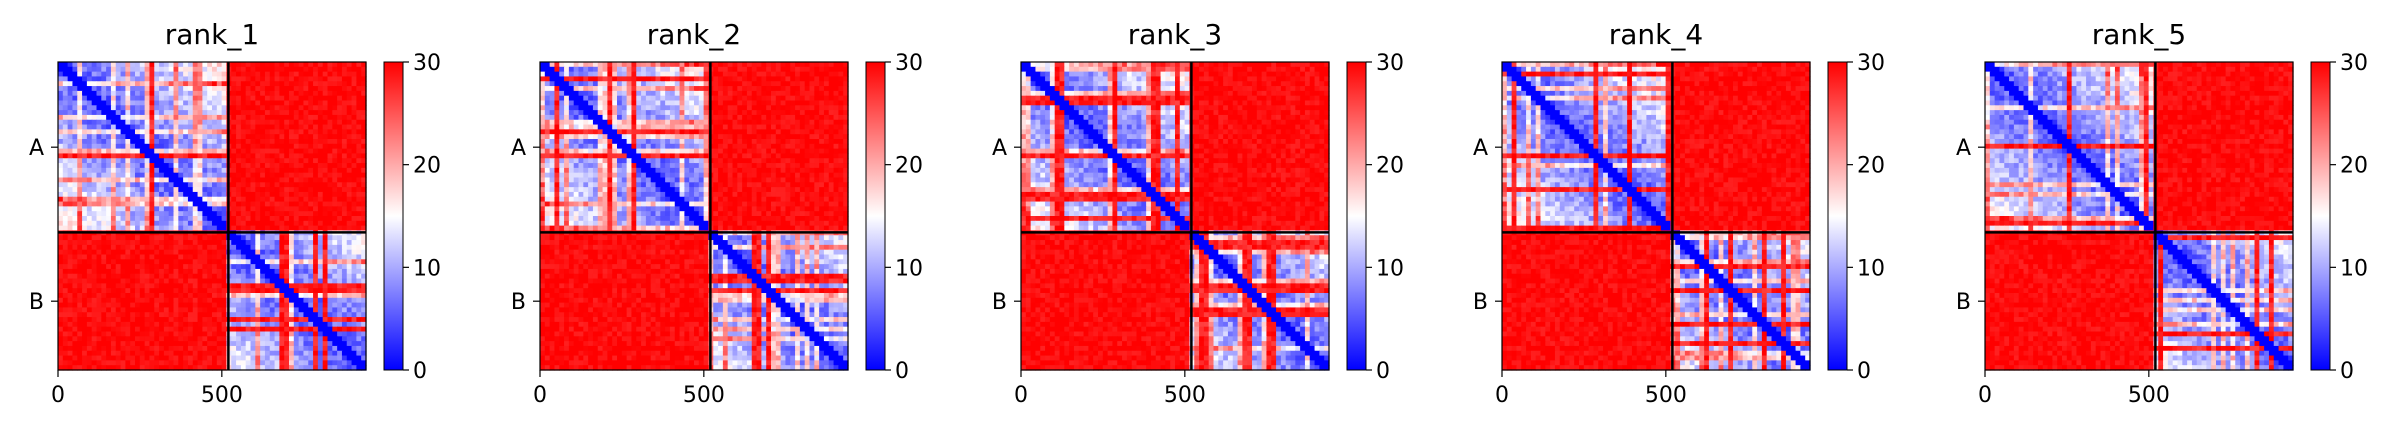  Describe the element at coordinates (58, 395) in the screenshot. I see `x-tick-label: 0` at that location.